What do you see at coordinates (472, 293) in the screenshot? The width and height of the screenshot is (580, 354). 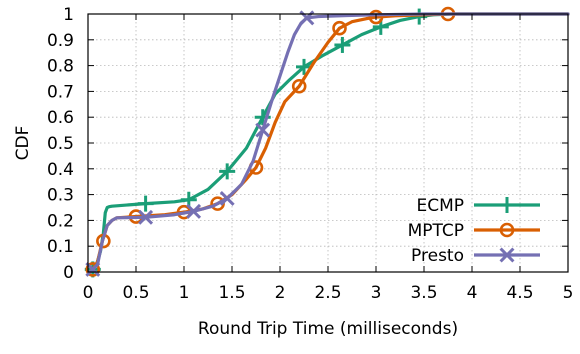 I see `x-tick-label: 4` at bounding box center [472, 293].